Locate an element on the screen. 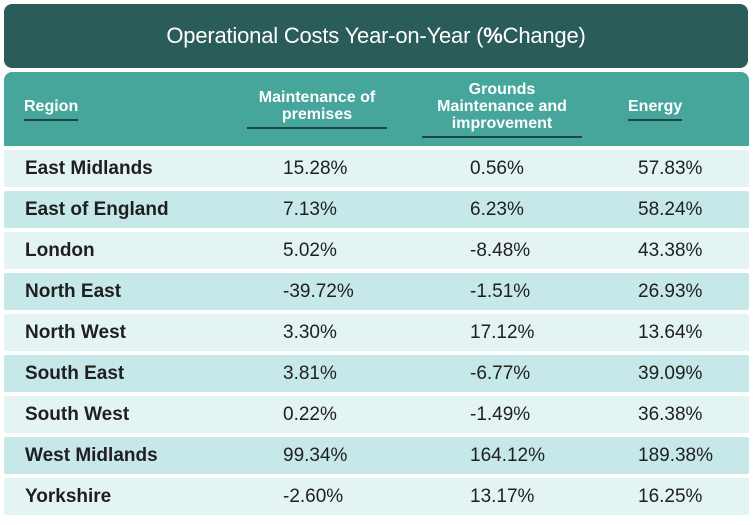 This screenshot has height=525, width=754. cell-maintenance: 5.02% is located at coordinates (310, 250).